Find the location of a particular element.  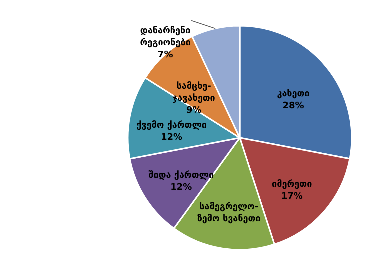

data-label: 17% is located at coordinates (292, 197).